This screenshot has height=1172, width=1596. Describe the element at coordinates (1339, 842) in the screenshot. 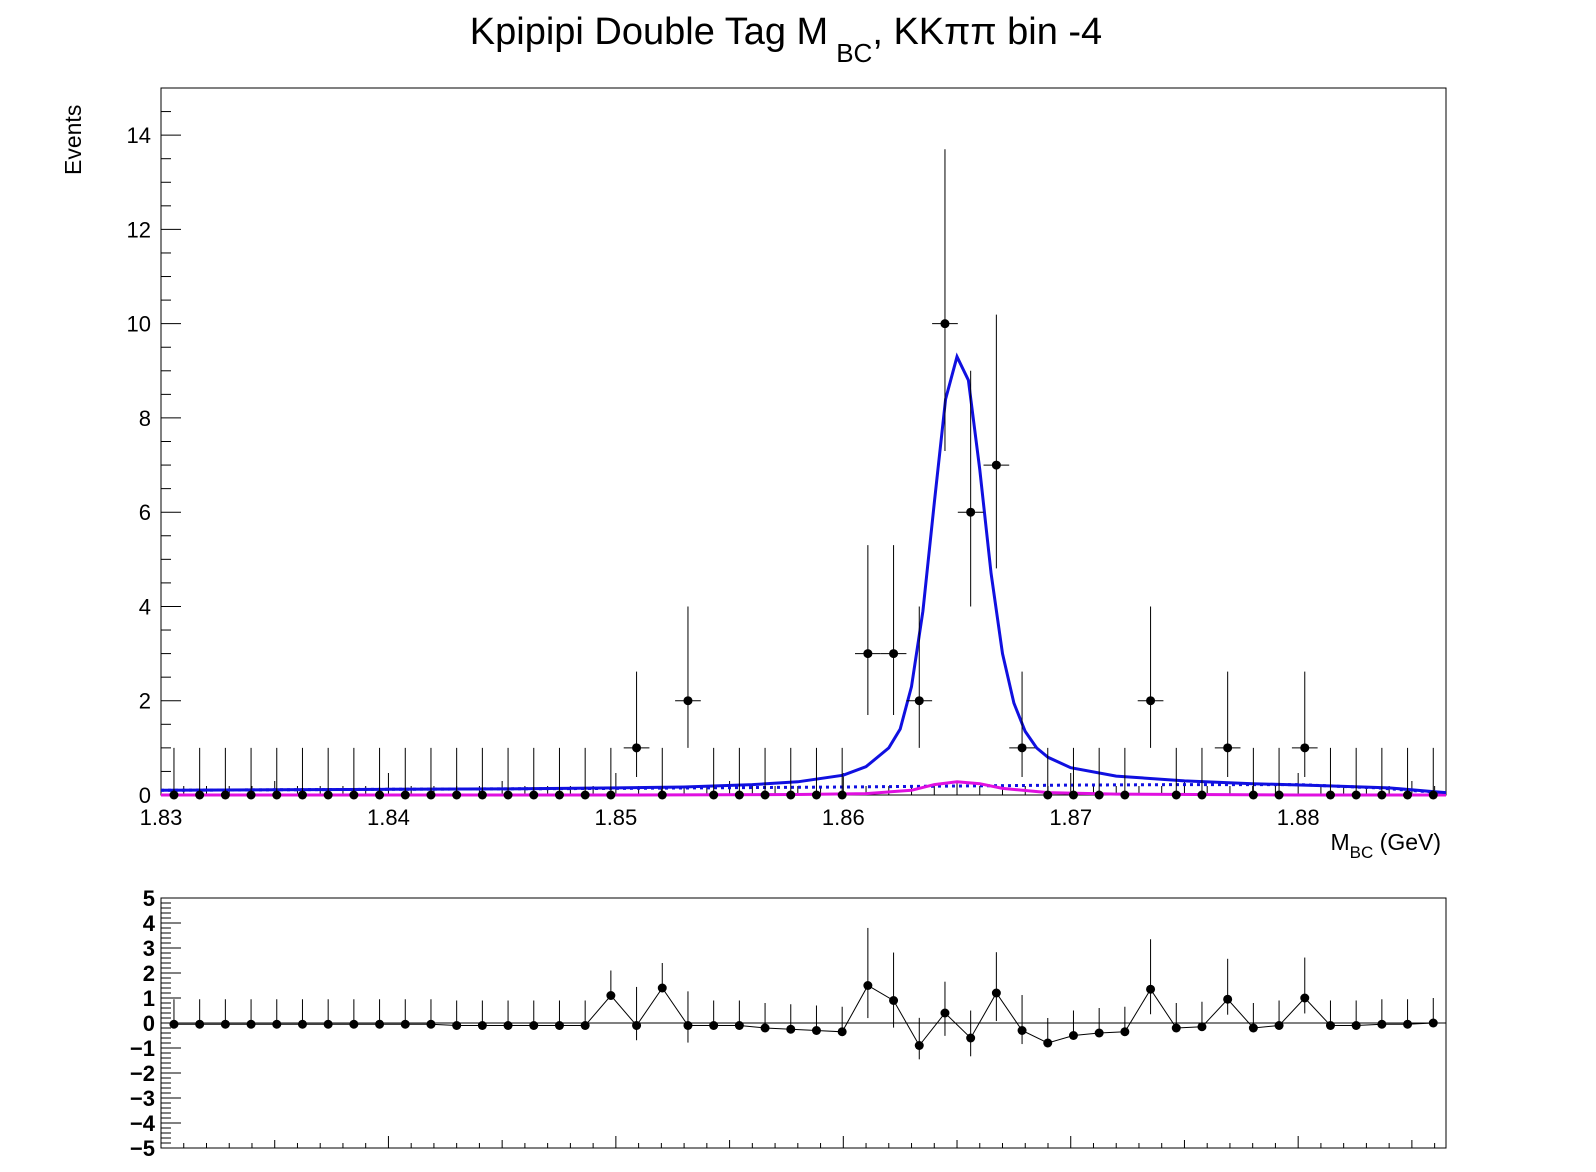

I see `x-axis-title-main: M` at that location.